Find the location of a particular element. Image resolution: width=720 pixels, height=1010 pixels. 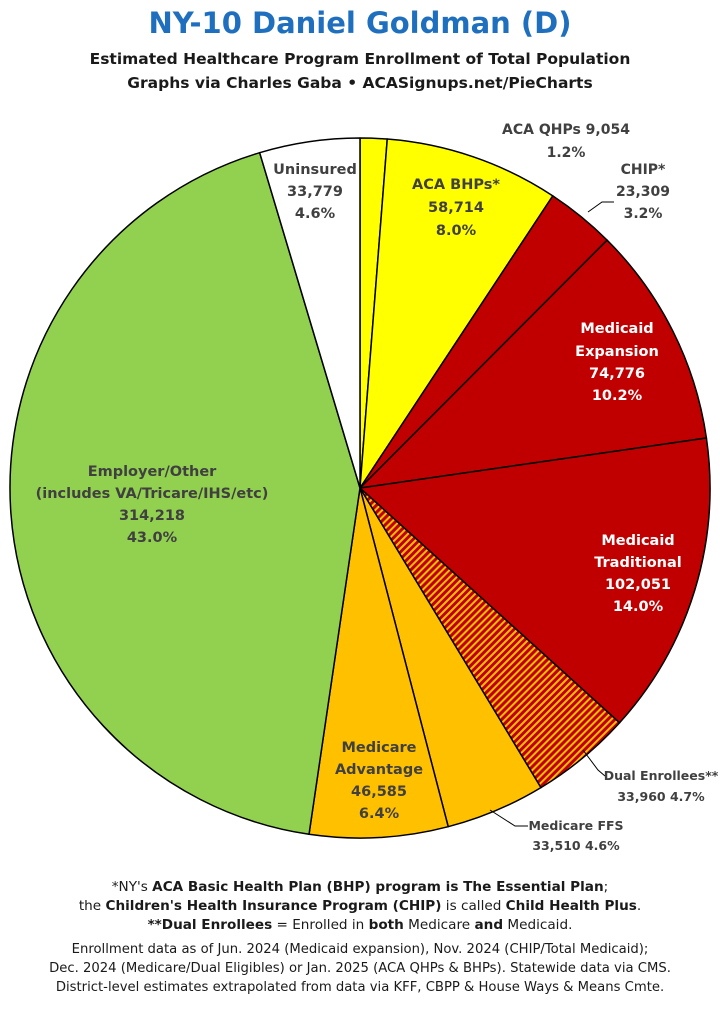

footnote-text-bold: both is located at coordinates (386, 925).